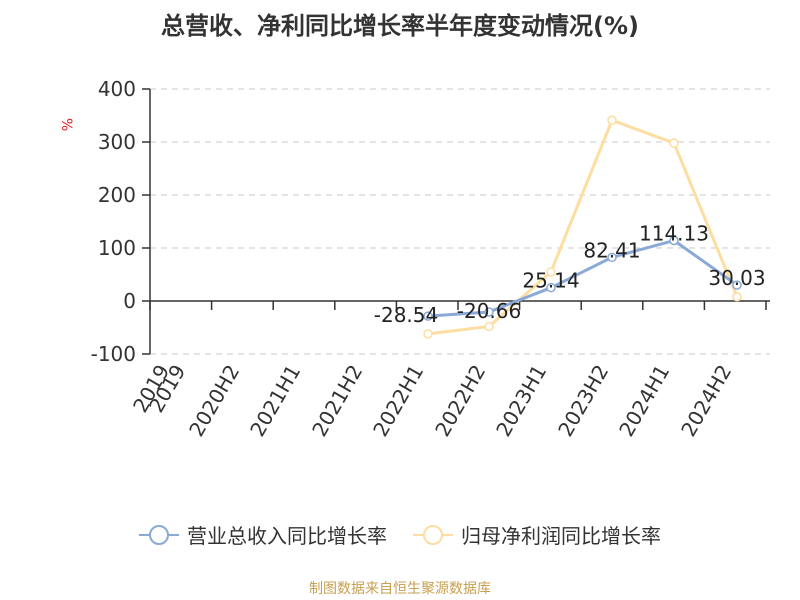 The height and width of the screenshot is (600, 800). I want to click on x-tick-label: 2024H1, so click(644, 401).